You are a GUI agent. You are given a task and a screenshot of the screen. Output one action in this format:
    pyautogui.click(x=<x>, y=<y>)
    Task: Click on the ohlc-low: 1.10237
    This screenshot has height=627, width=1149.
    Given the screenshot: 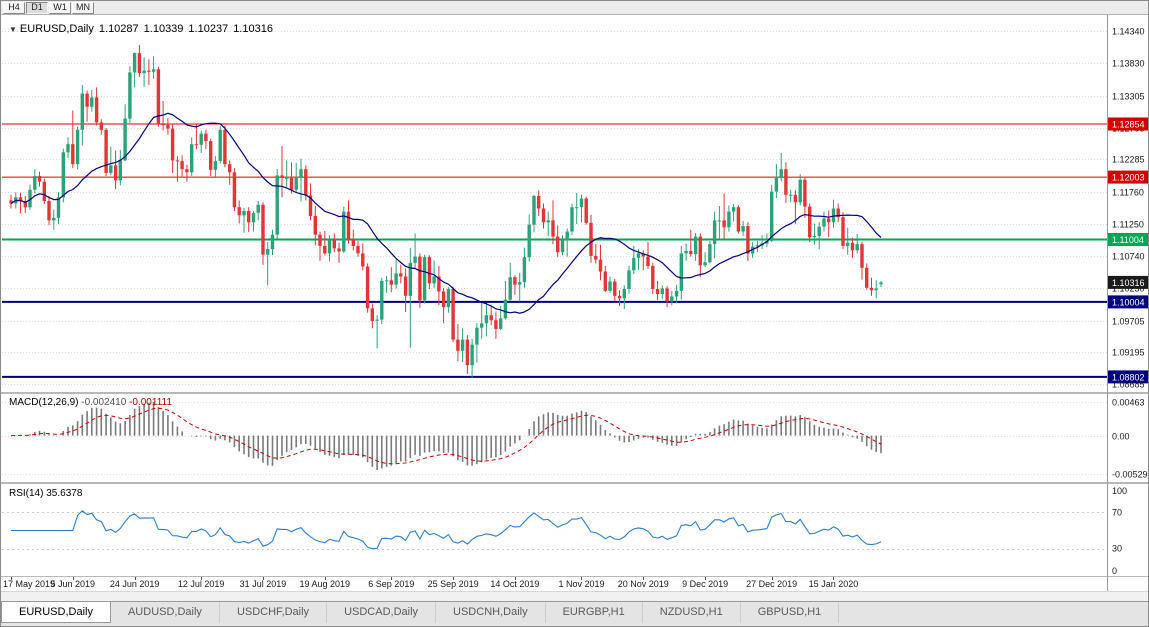 What is the action you would take?
    pyautogui.click(x=208, y=29)
    